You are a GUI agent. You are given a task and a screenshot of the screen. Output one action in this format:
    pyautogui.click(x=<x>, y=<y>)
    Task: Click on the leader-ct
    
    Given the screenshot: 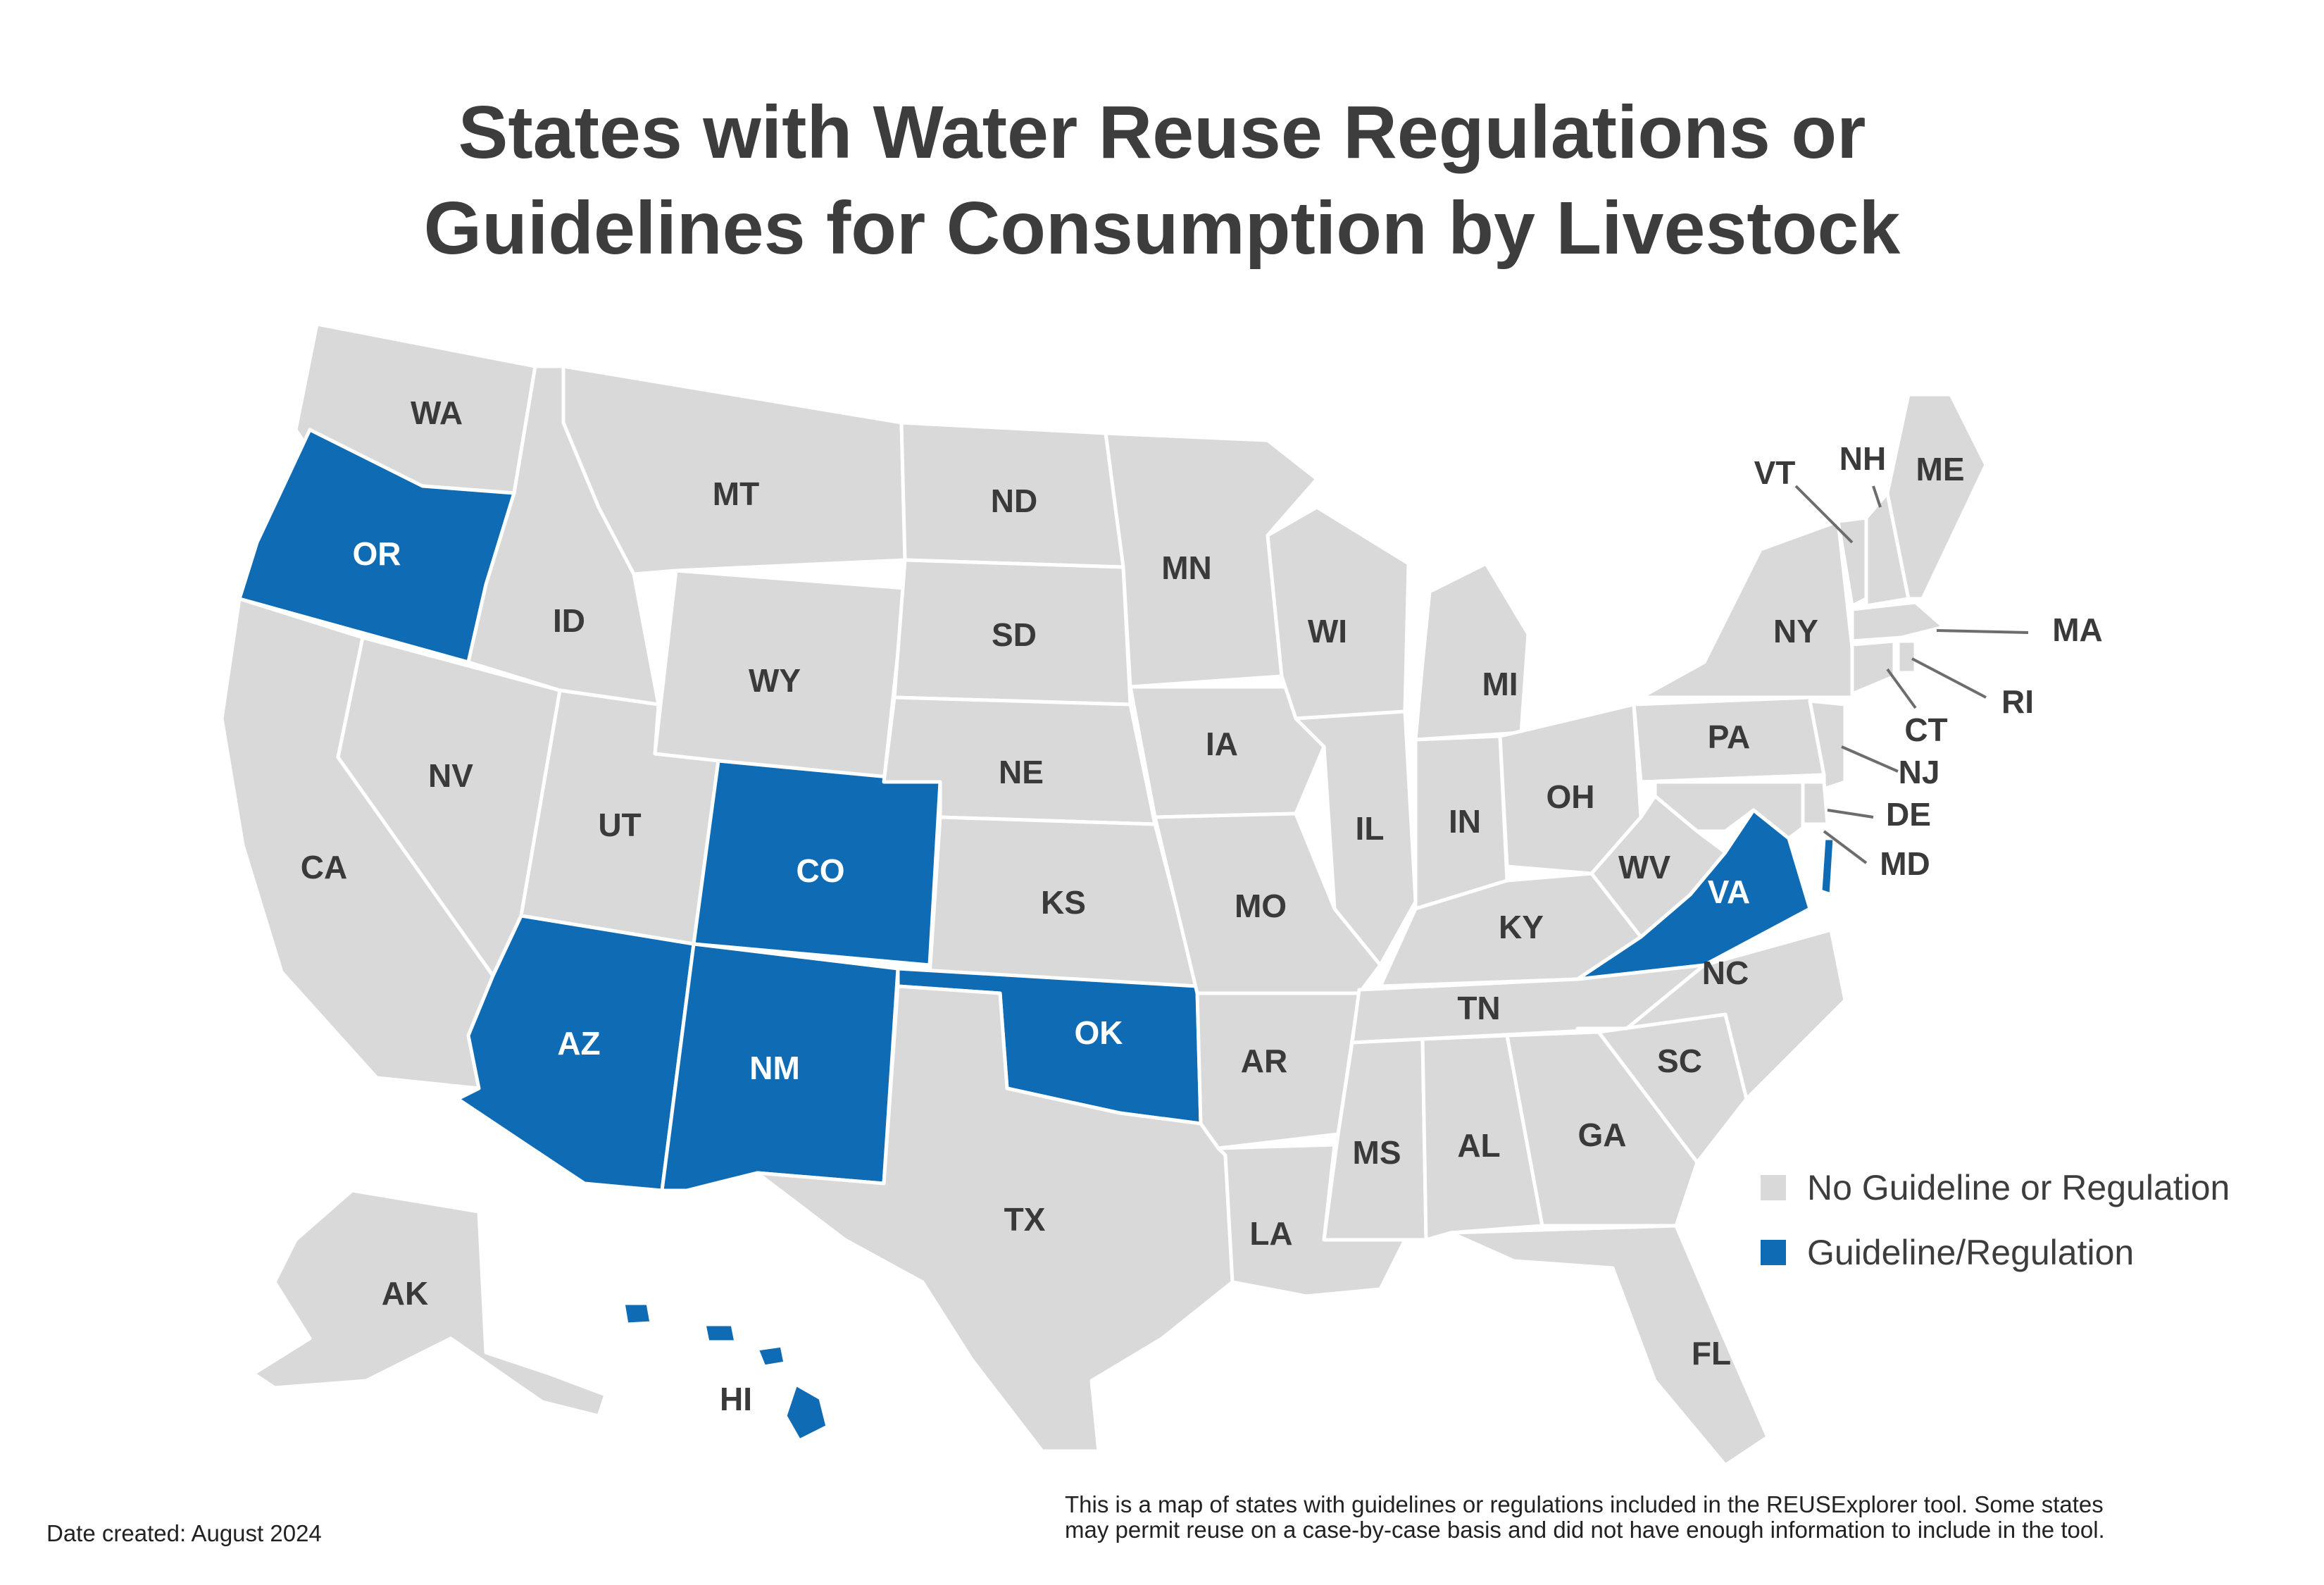 What is the action you would take?
    pyautogui.click(x=1901, y=688)
    